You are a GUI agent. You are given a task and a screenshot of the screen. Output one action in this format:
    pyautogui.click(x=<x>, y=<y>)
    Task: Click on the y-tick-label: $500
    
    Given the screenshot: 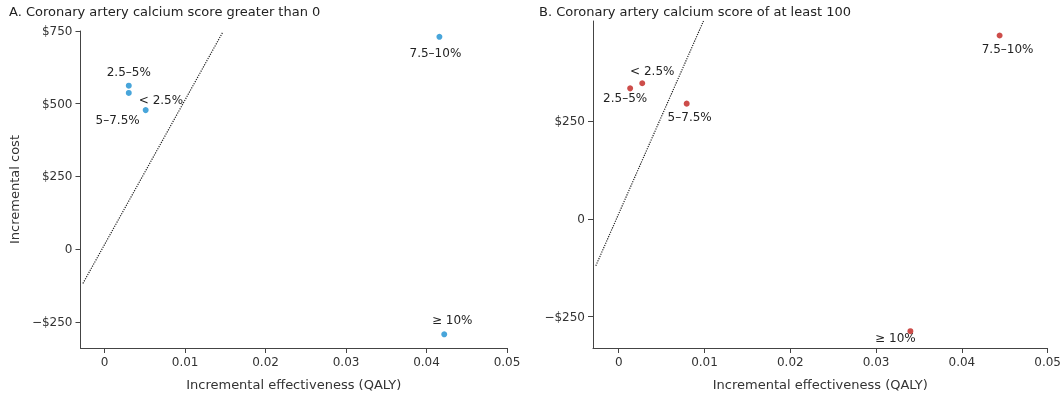 What is the action you would take?
    pyautogui.click(x=57, y=103)
    